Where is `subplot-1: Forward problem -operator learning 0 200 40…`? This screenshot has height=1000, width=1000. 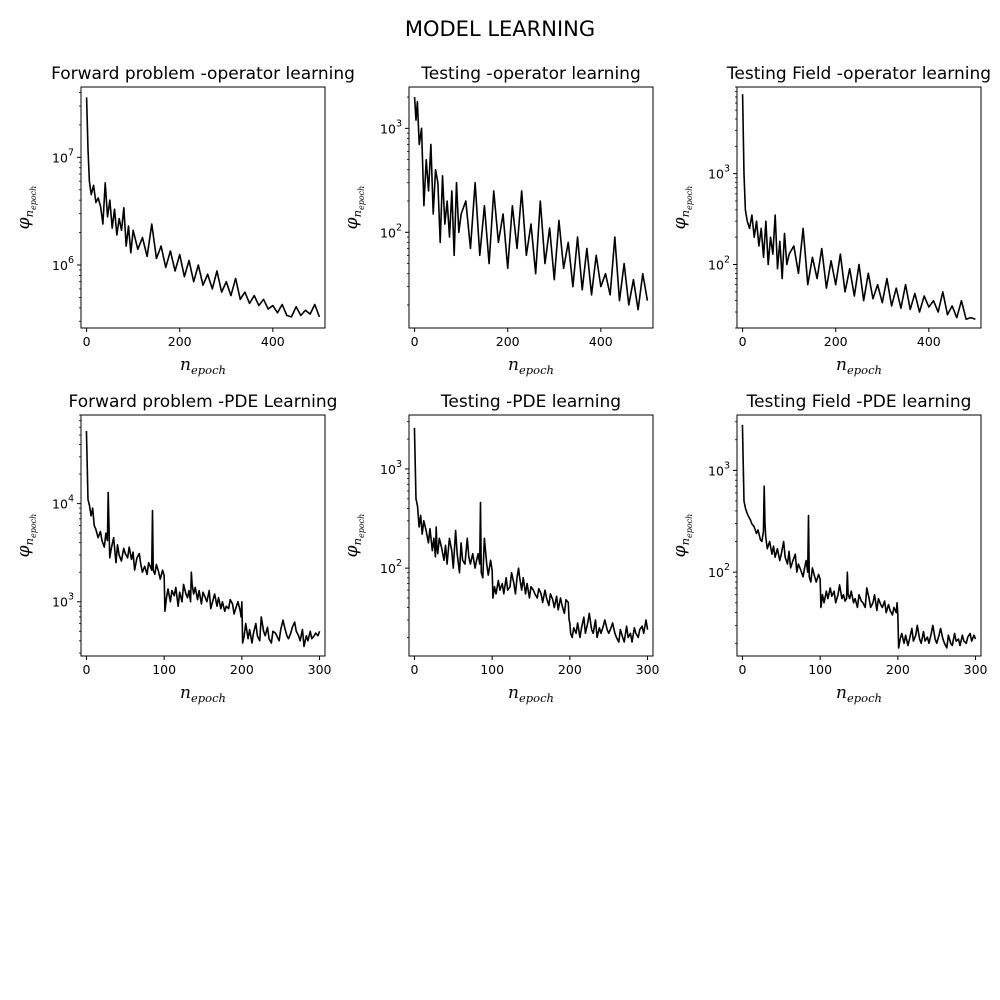
subplot-1: Forward problem -operator learning 0 200 40… is located at coordinates (184, 220).